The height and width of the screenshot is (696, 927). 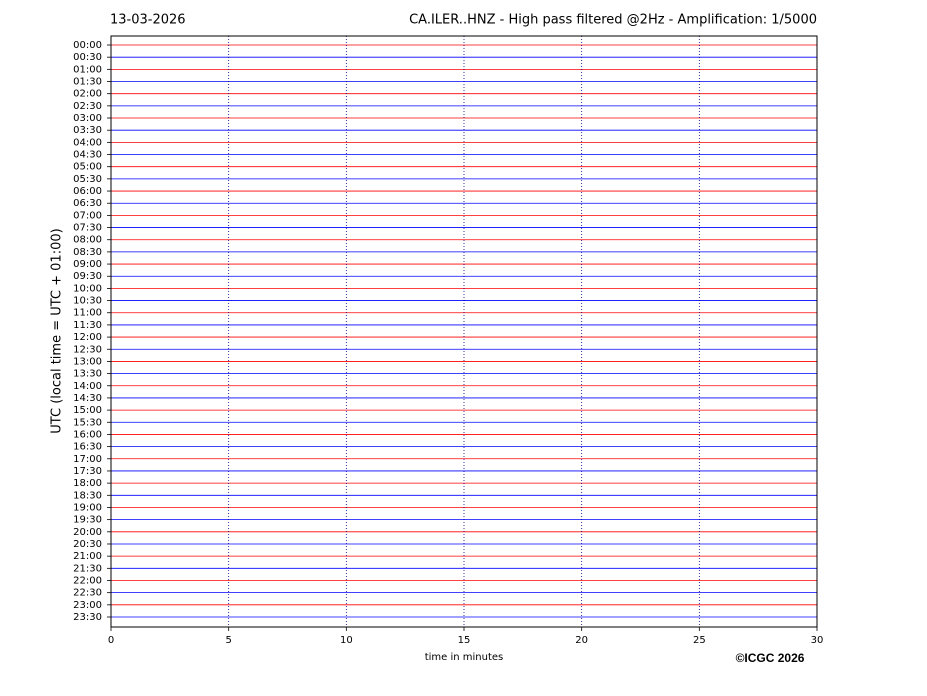 What do you see at coordinates (87, 605) in the screenshot?
I see `y-tick-label: 23:00` at bounding box center [87, 605].